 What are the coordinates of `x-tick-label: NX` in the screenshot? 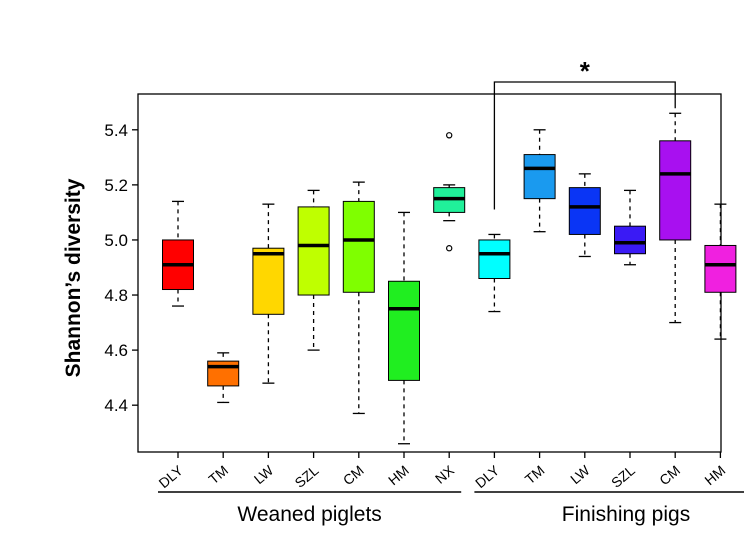 It's located at (445, 474).